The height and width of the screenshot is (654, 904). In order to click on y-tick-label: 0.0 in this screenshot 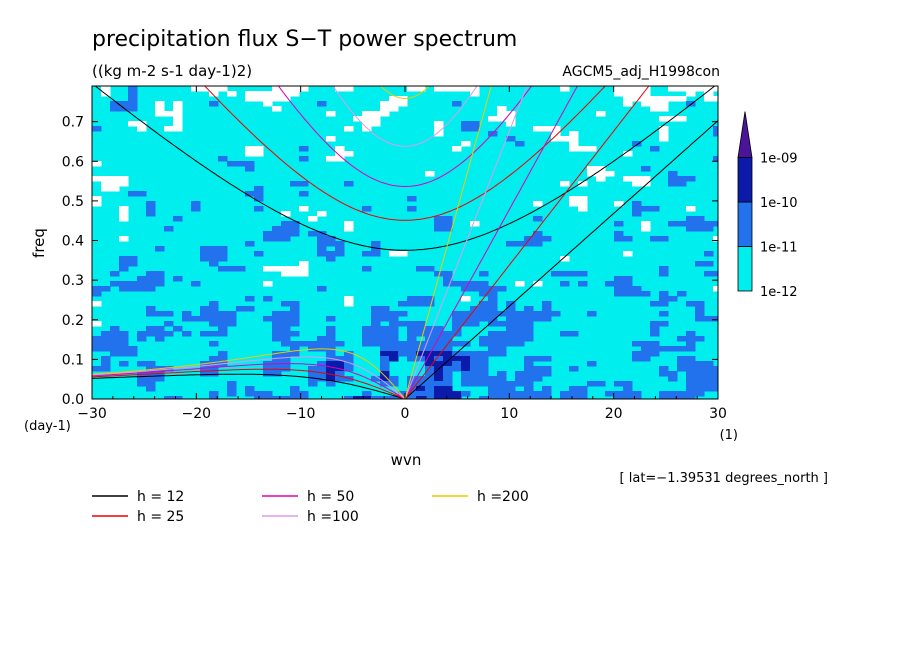, I will do `click(73, 400)`.